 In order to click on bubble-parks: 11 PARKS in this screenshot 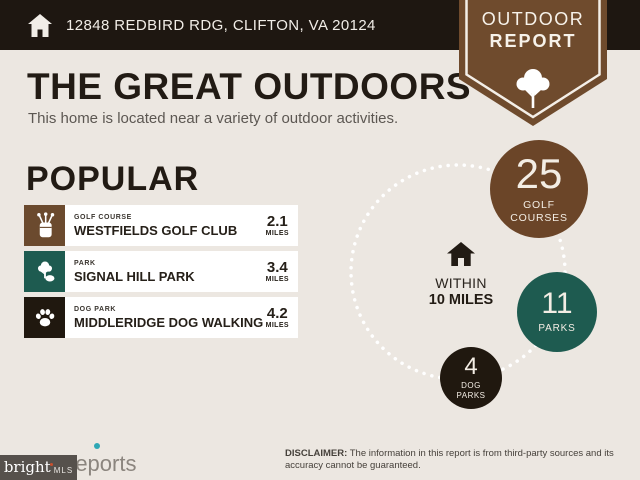, I will do `click(557, 312)`.